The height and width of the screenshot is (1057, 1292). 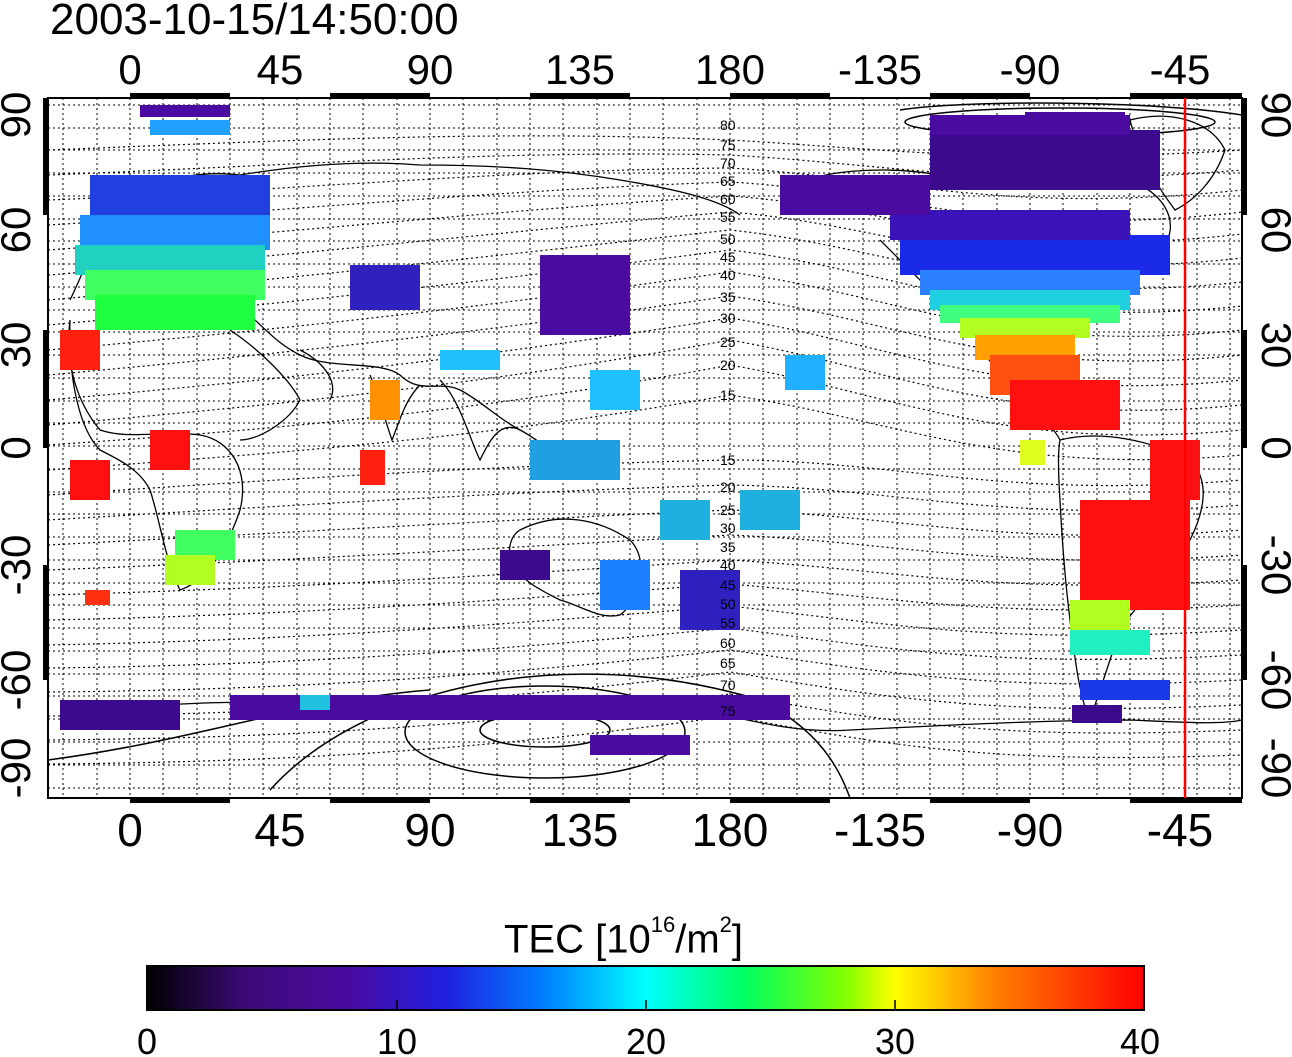 What do you see at coordinates (665, 830) in the screenshot?
I see `lon-labels-bottom: 0 45 90 135 180 -135 -90 -45` at bounding box center [665, 830].